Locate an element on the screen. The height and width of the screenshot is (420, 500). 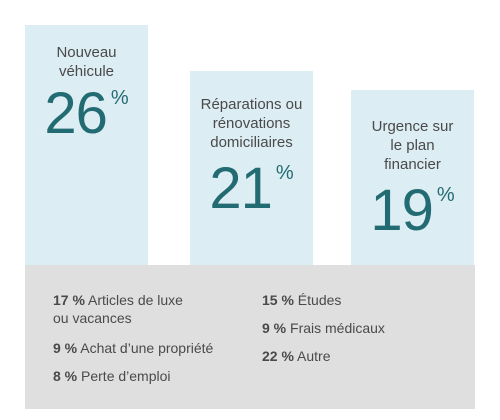
other-category-line: 15 % Études is located at coordinates (302, 300).